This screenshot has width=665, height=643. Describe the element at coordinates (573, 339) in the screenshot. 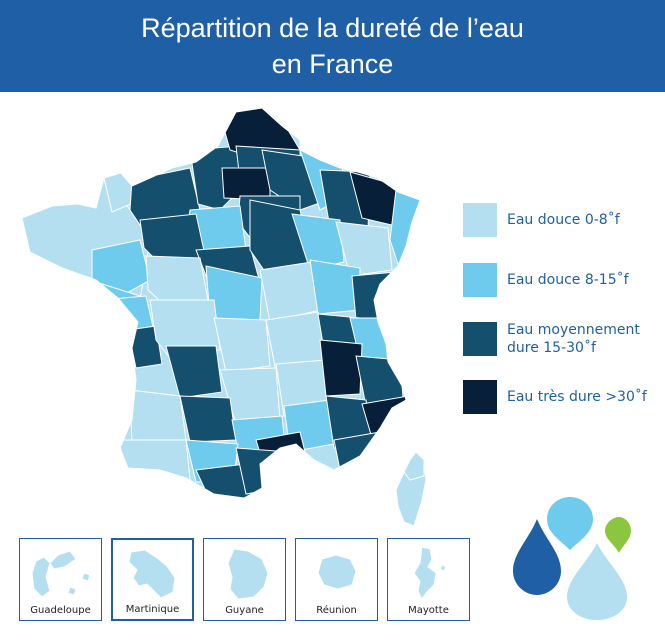

I see `legend-label: Eau moyennement dure 15-30˚f` at that location.